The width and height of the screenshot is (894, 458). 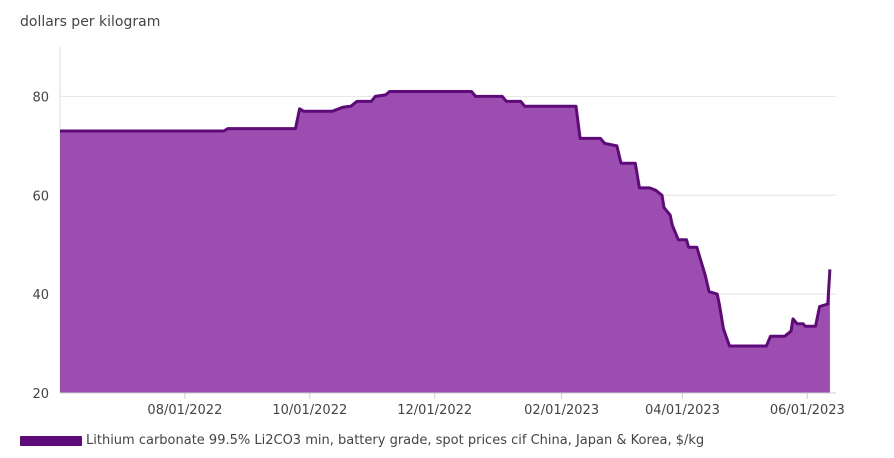 What do you see at coordinates (90, 22) in the screenshot?
I see `y-axis-unit-label: dollars per kilogram` at bounding box center [90, 22].